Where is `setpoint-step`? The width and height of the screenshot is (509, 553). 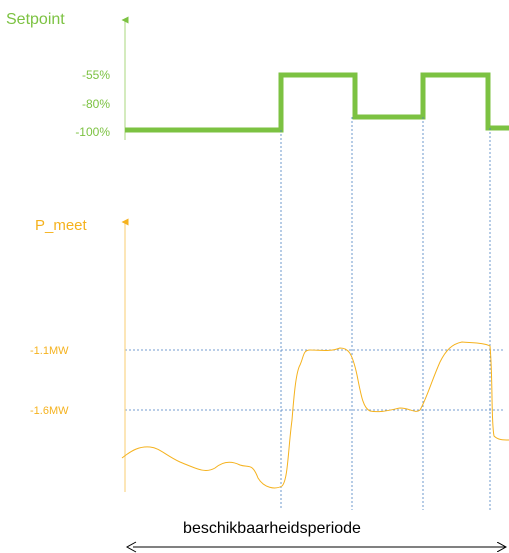
setpoint-step is located at coordinates (317, 102).